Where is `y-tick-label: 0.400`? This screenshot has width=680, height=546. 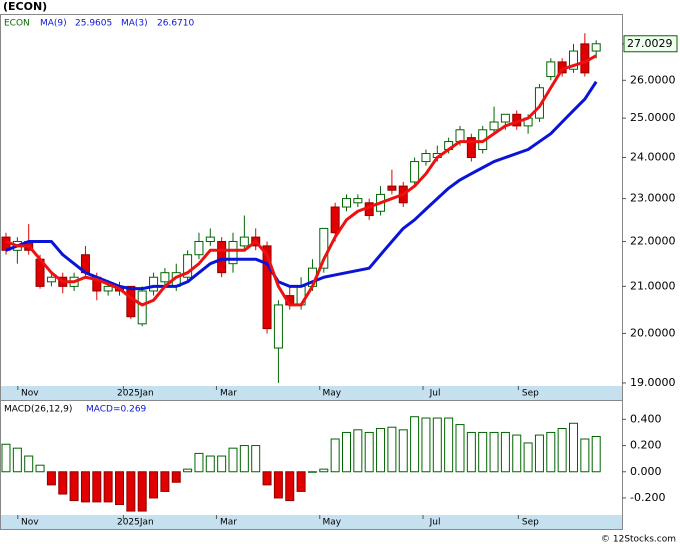 y-tick-label: 0.400 is located at coordinates (646, 418).